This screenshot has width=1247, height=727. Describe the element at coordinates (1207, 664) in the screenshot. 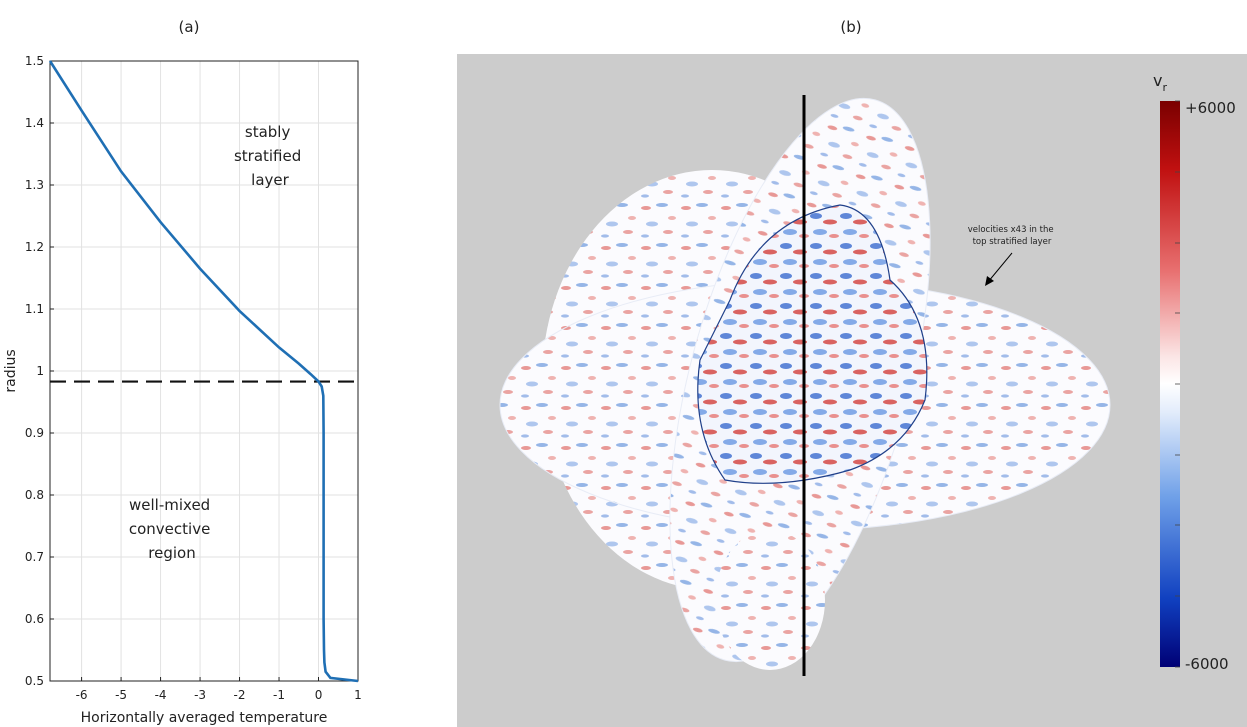

I see `colorbar-min-label: -6000` at that location.